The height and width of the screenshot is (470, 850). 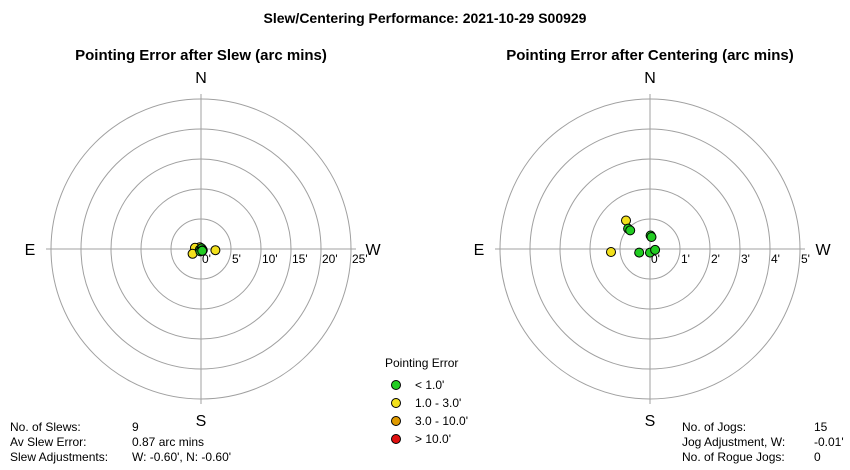 I want to click on slew-south-label: S, so click(x=201, y=421).